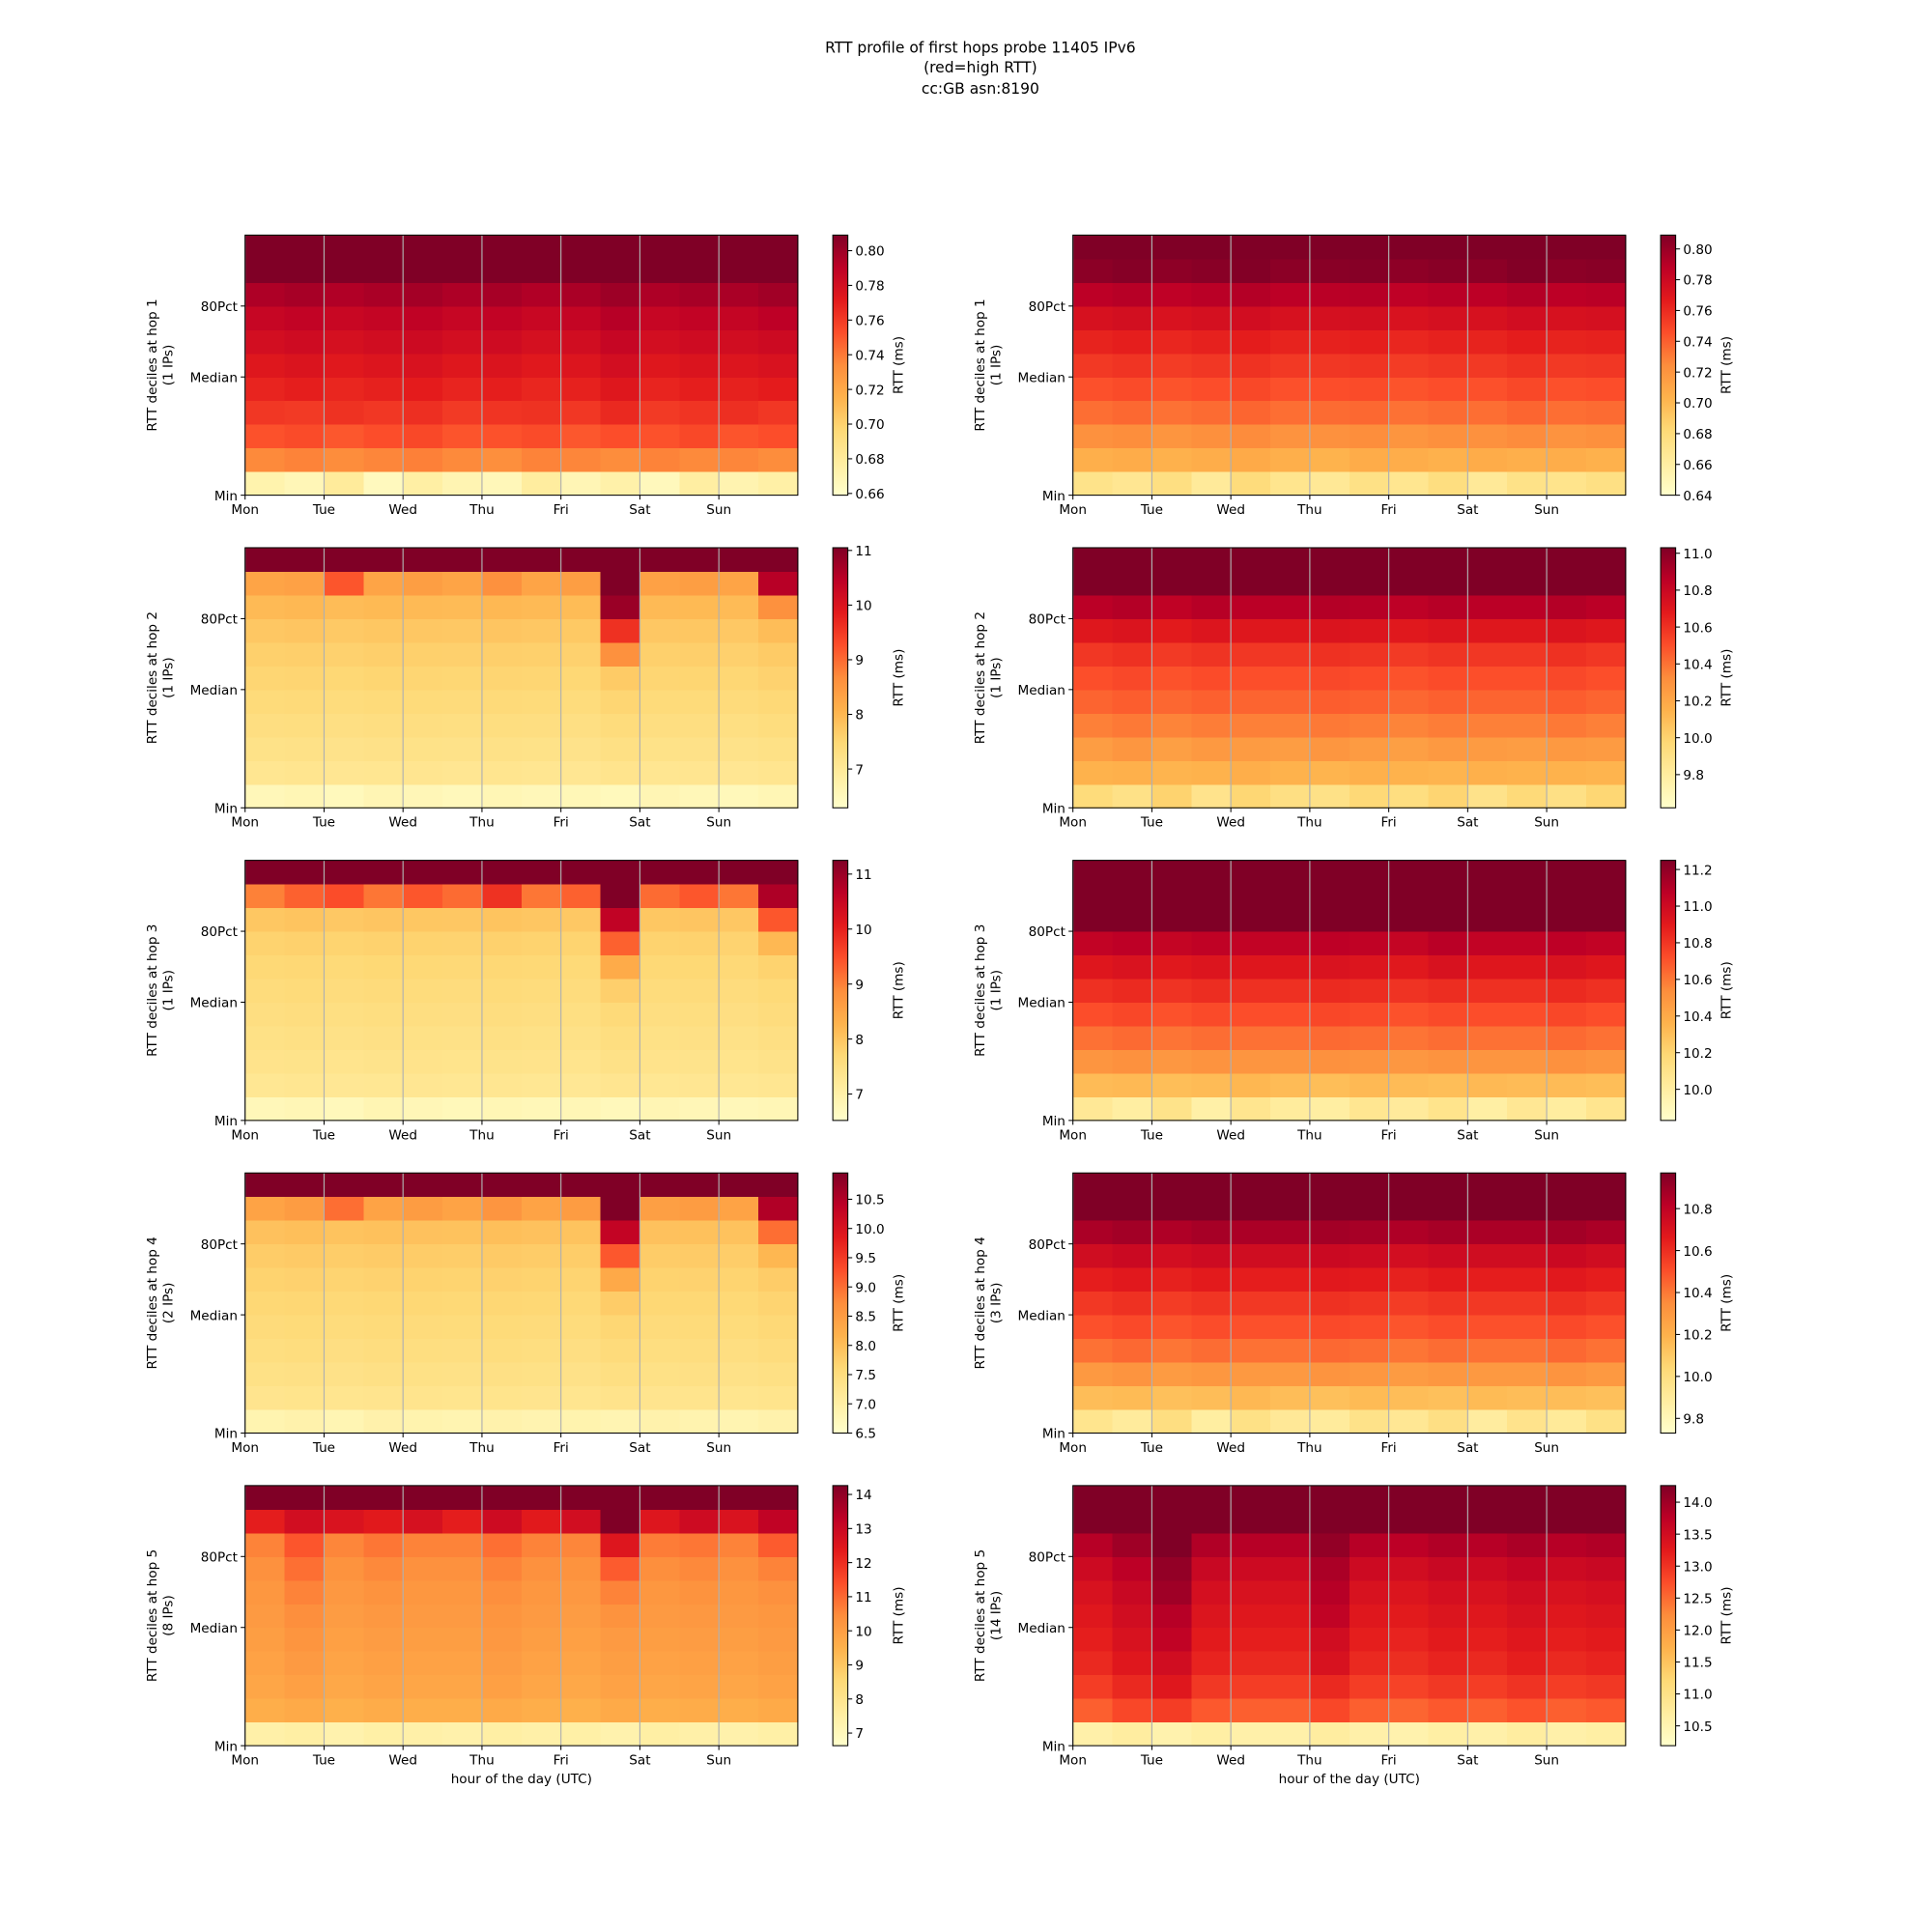 This screenshot has width=1932, height=1932. What do you see at coordinates (219, 620) in the screenshot?
I see `y-tick-label: 80Pct` at bounding box center [219, 620].